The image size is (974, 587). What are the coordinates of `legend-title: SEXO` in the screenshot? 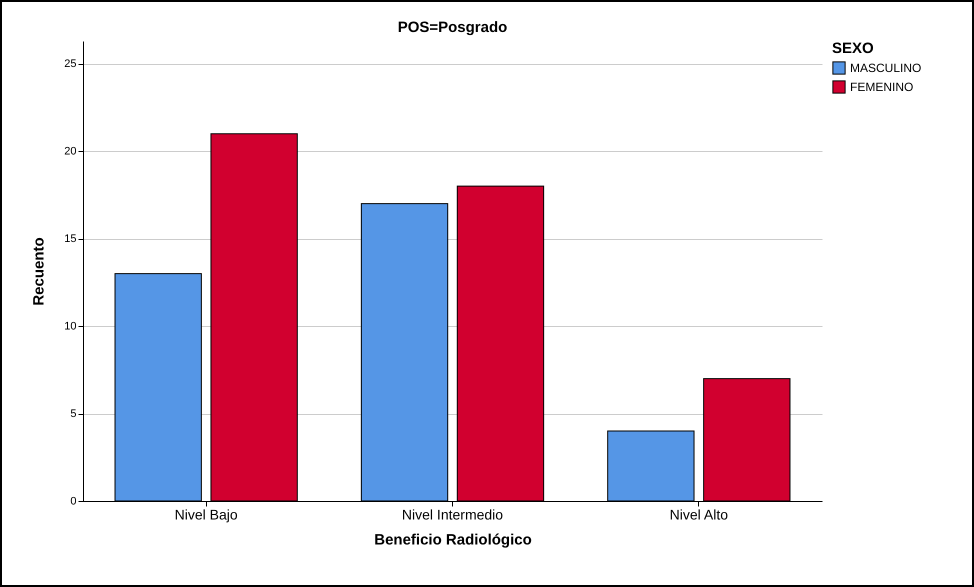 It's located at (853, 48).